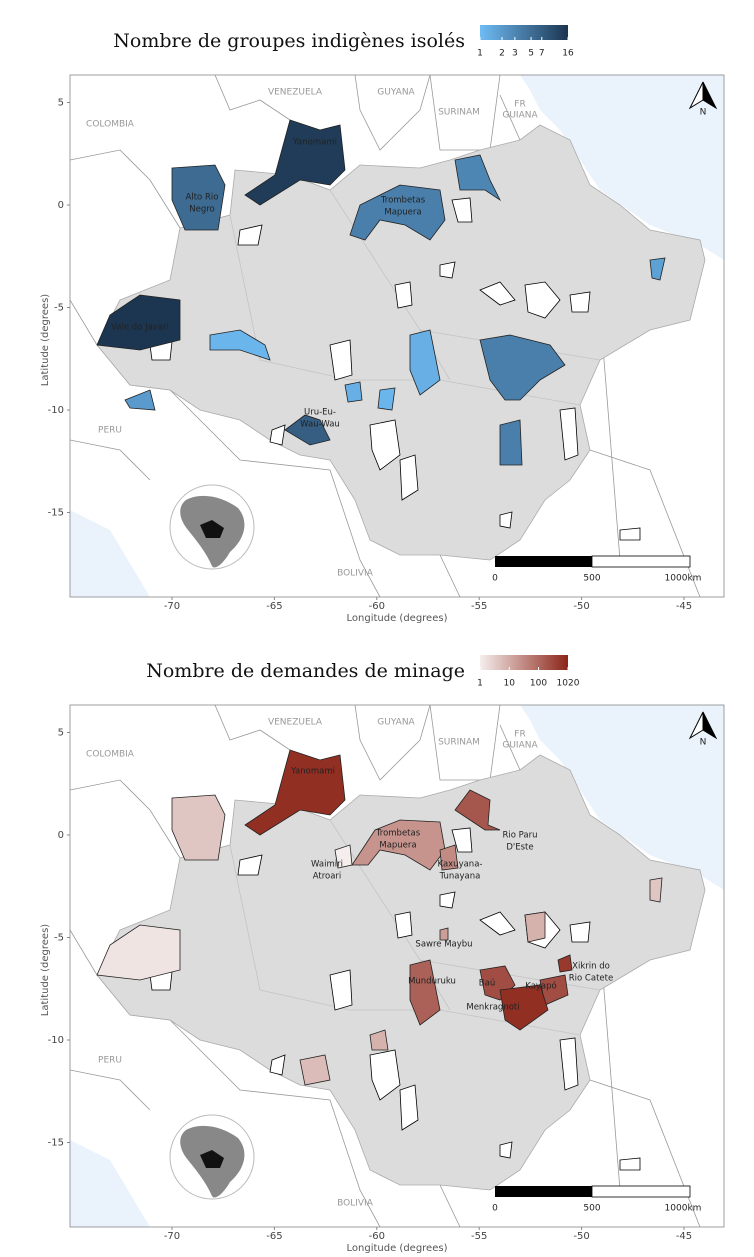  Describe the element at coordinates (403, 201) in the screenshot. I see `territory-label: Trombetas` at that location.